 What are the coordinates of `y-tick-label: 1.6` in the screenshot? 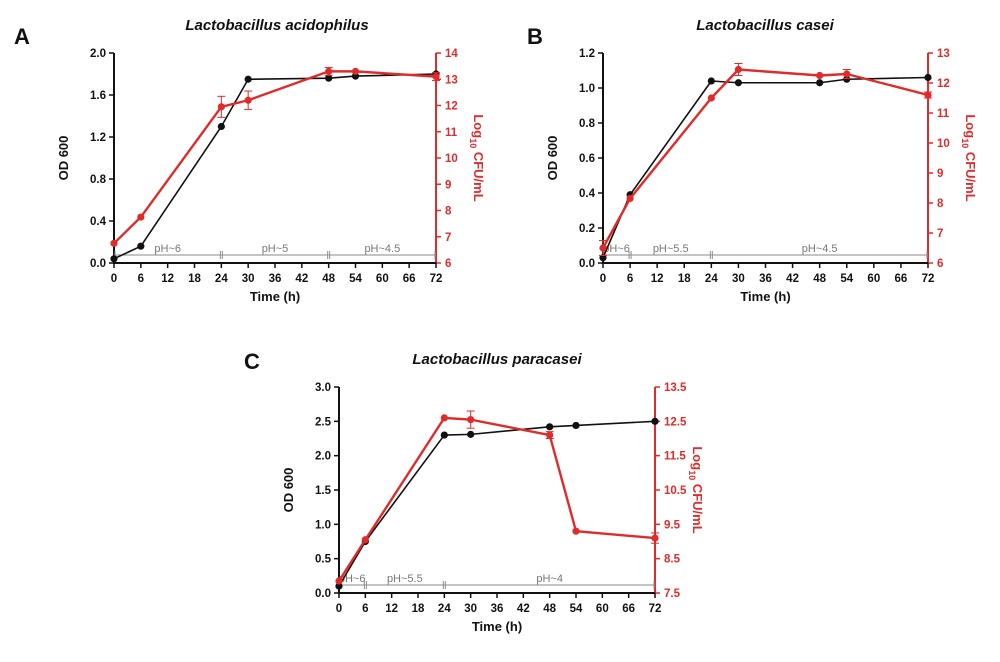 It's located at (98, 96).